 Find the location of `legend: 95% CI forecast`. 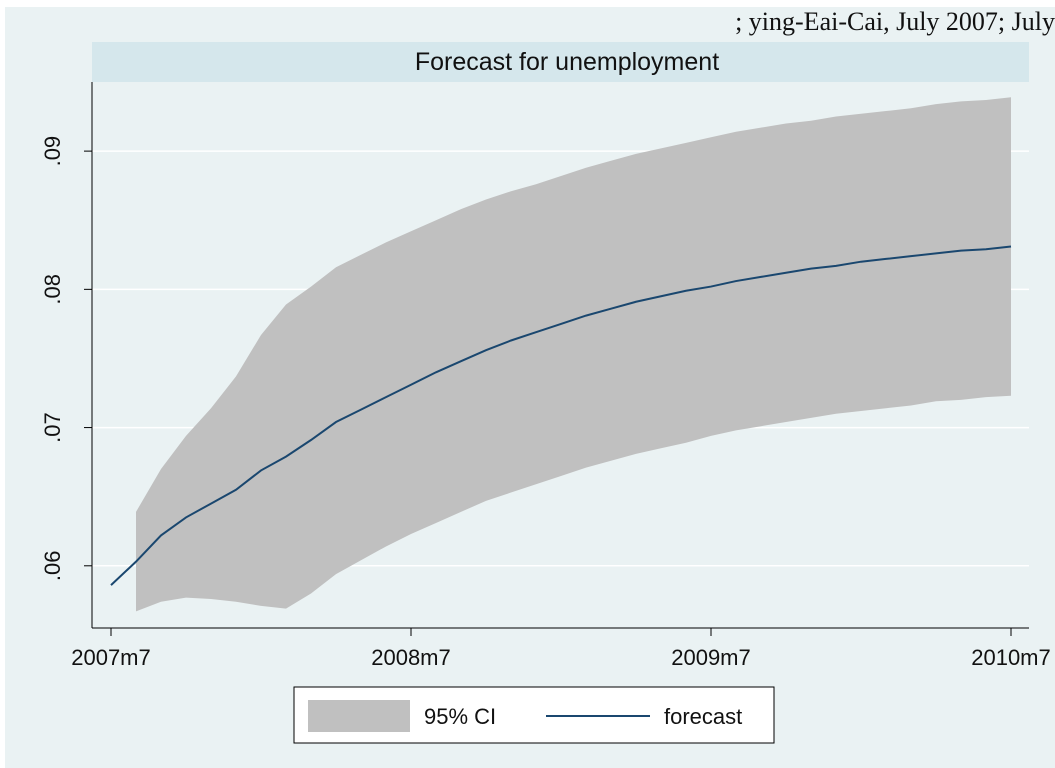

legend: 95% CI forecast is located at coordinates (534, 715).